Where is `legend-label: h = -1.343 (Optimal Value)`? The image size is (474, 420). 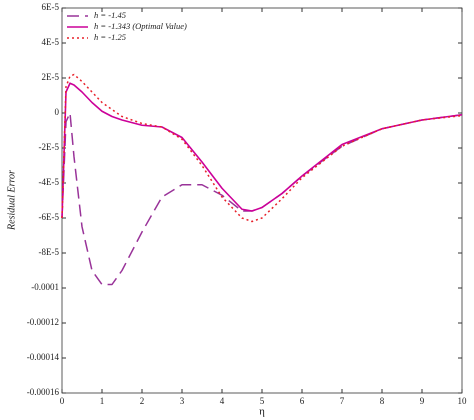 legend-label: h = -1.343 (Optimal Value) is located at coordinates (140, 26).